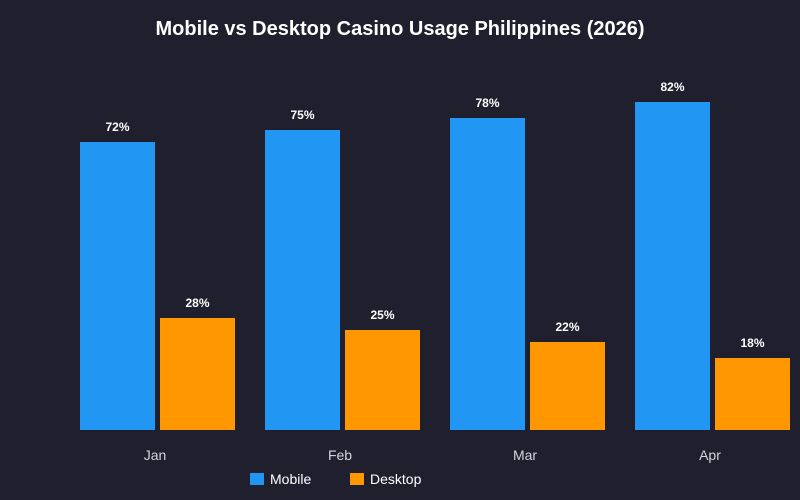 This screenshot has width=800, height=500. I want to click on data-label-mobile-feb: 75%, so click(302, 115).